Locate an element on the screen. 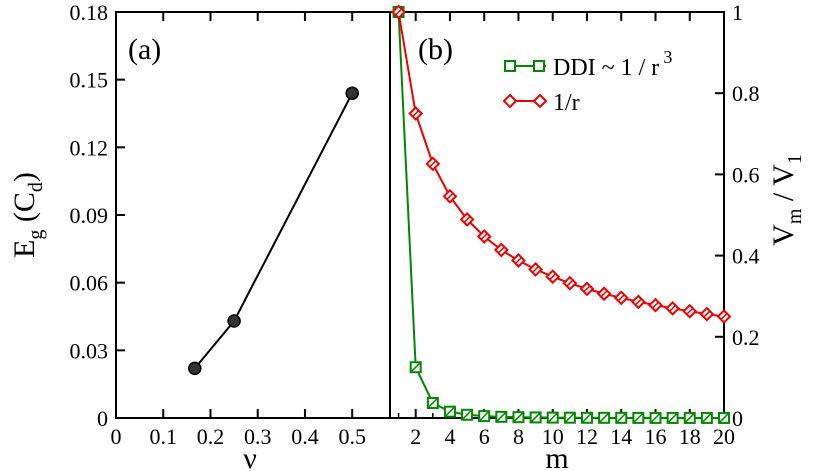 This screenshot has height=471, width=814. panel-a-y-tick-label: 0.12 is located at coordinates (89, 147).